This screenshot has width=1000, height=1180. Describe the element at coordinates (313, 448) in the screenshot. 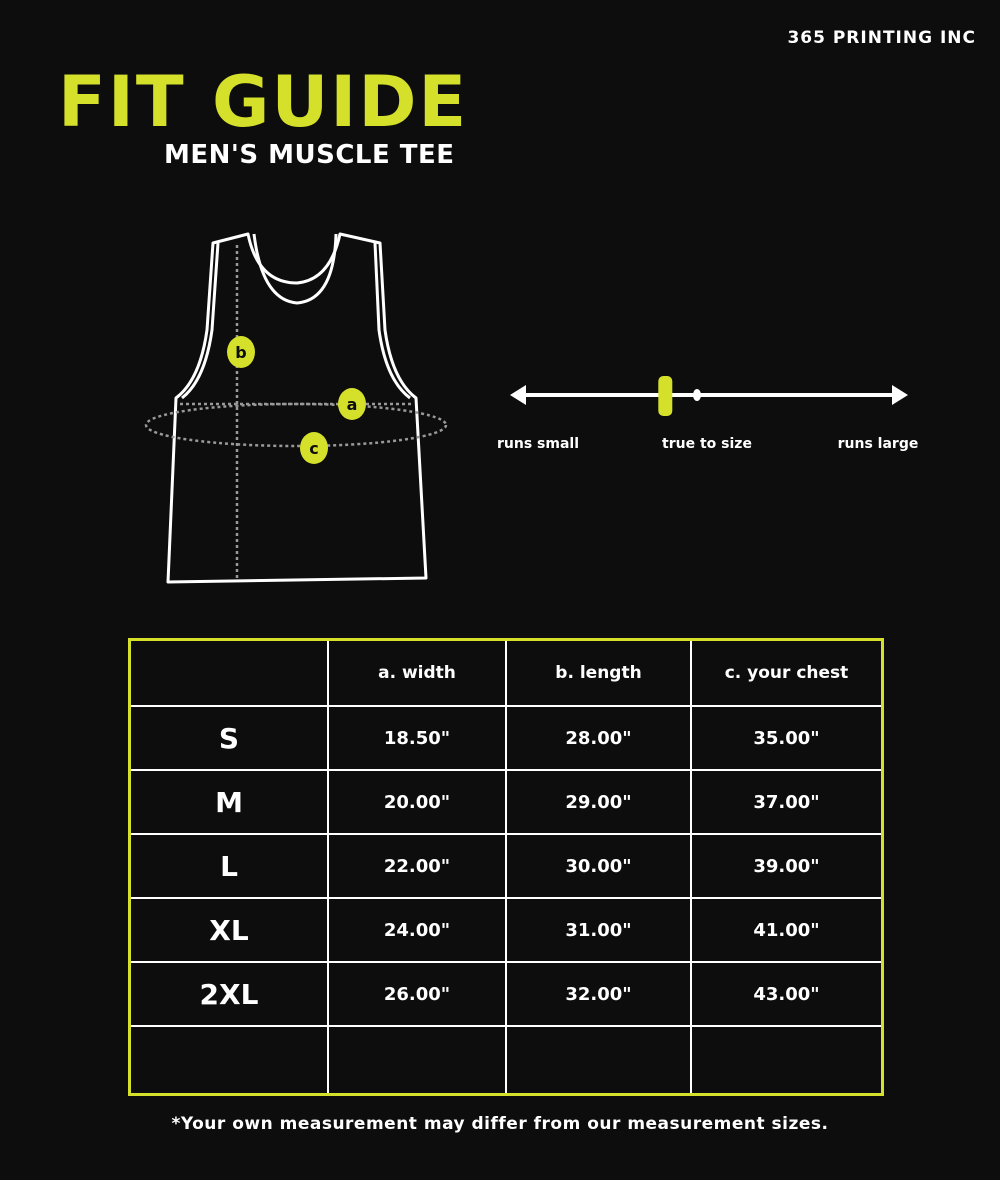

I see `marker-c: c` at that location.